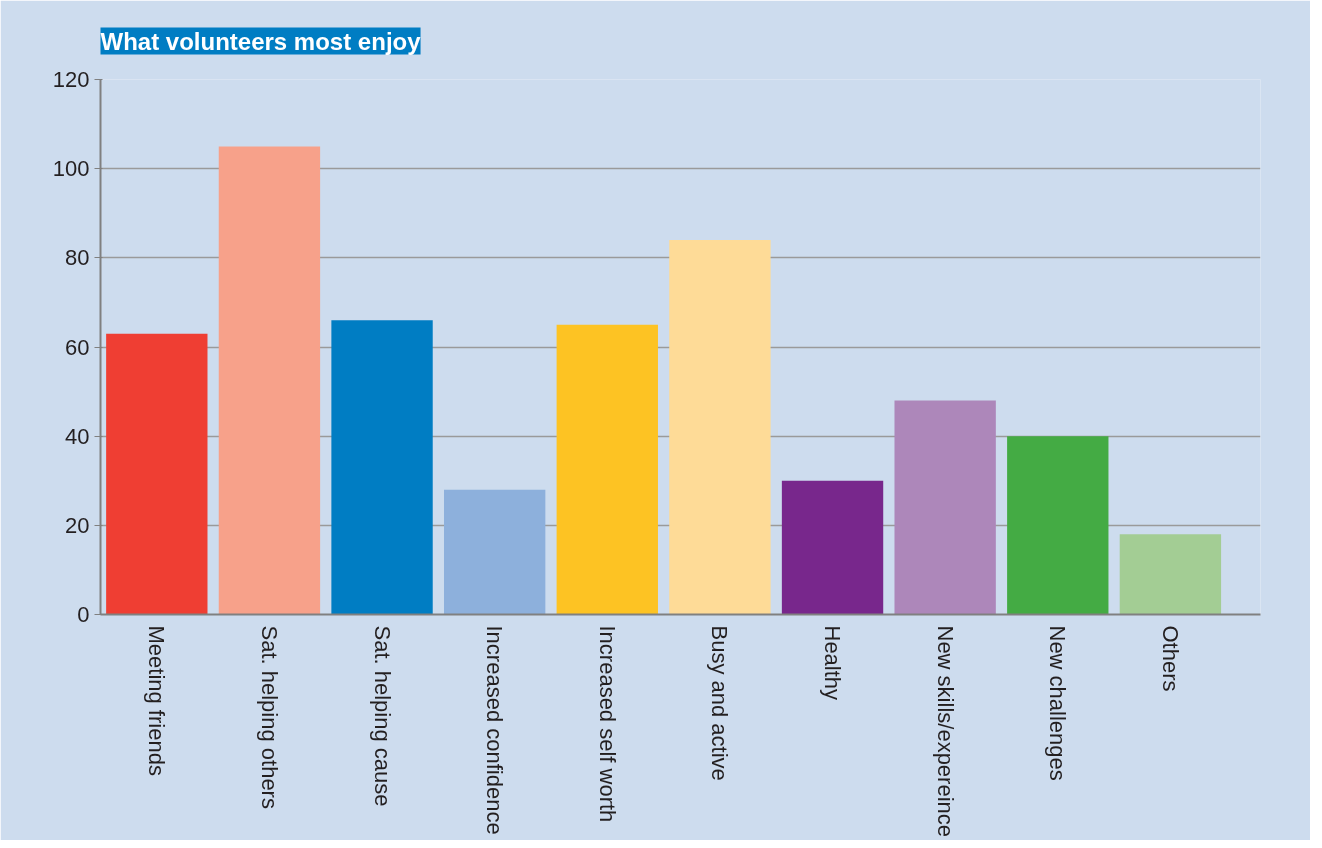 The height and width of the screenshot is (848, 1322). I want to click on y-tick-label: 120, so click(71, 79).